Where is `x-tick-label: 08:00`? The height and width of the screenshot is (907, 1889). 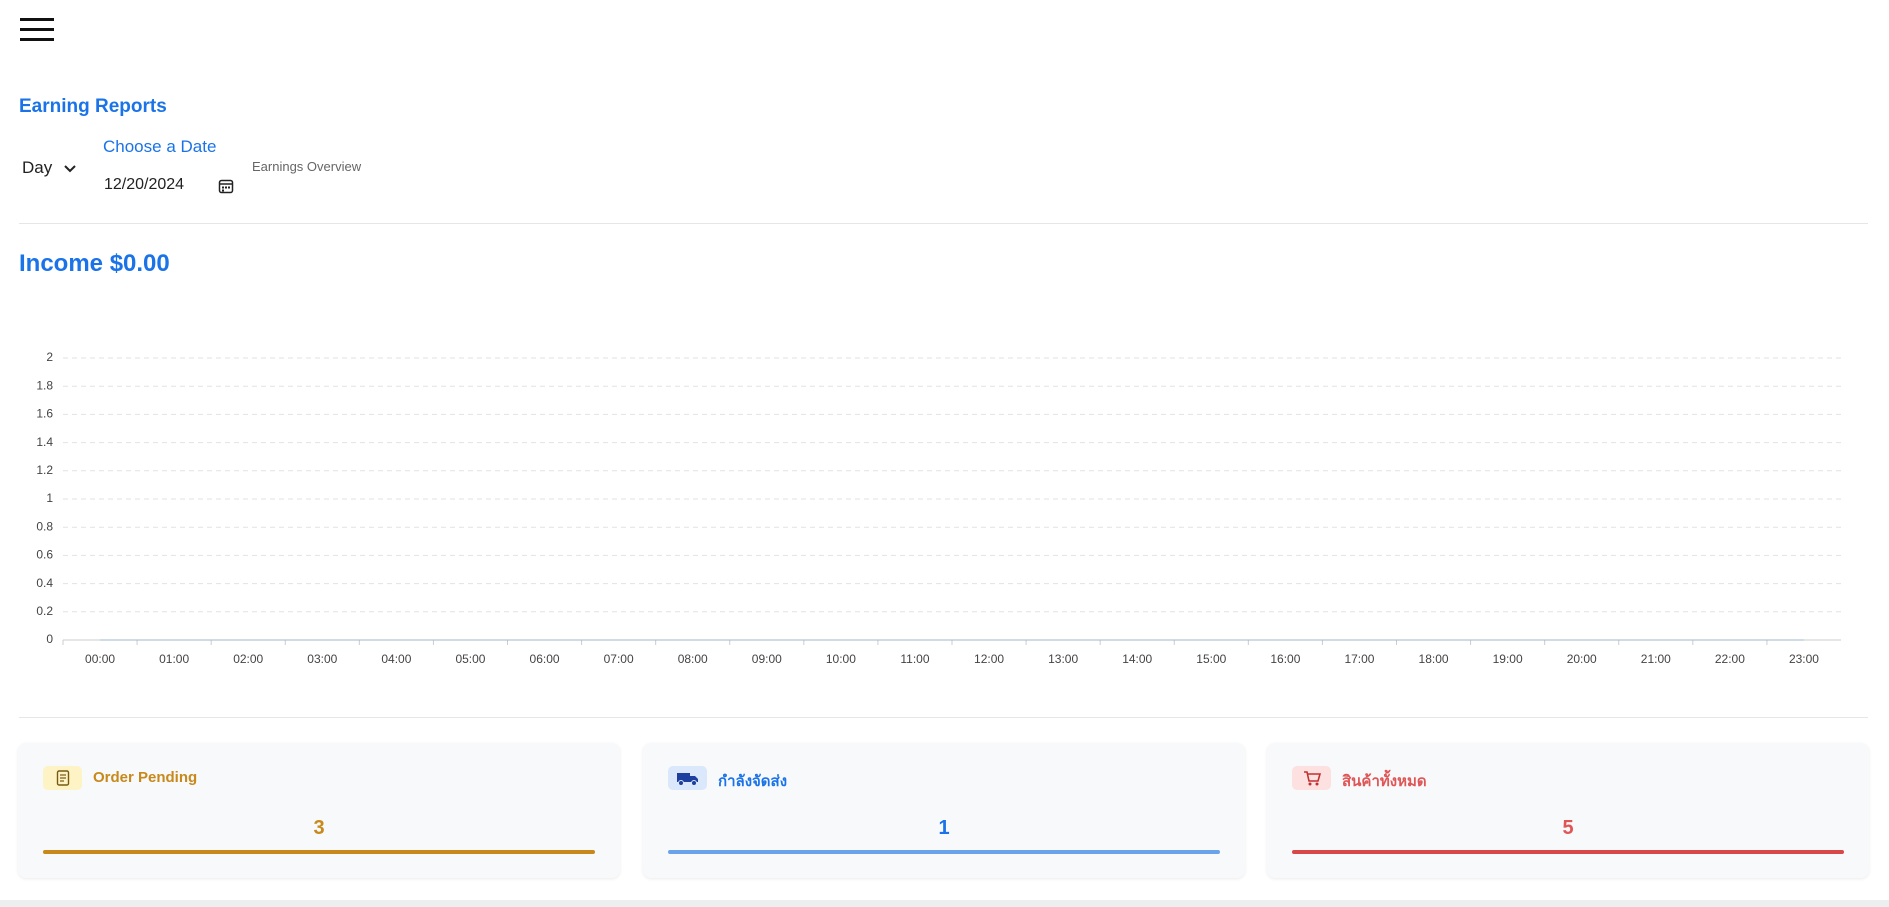
x-tick-label: 08:00 is located at coordinates (693, 659).